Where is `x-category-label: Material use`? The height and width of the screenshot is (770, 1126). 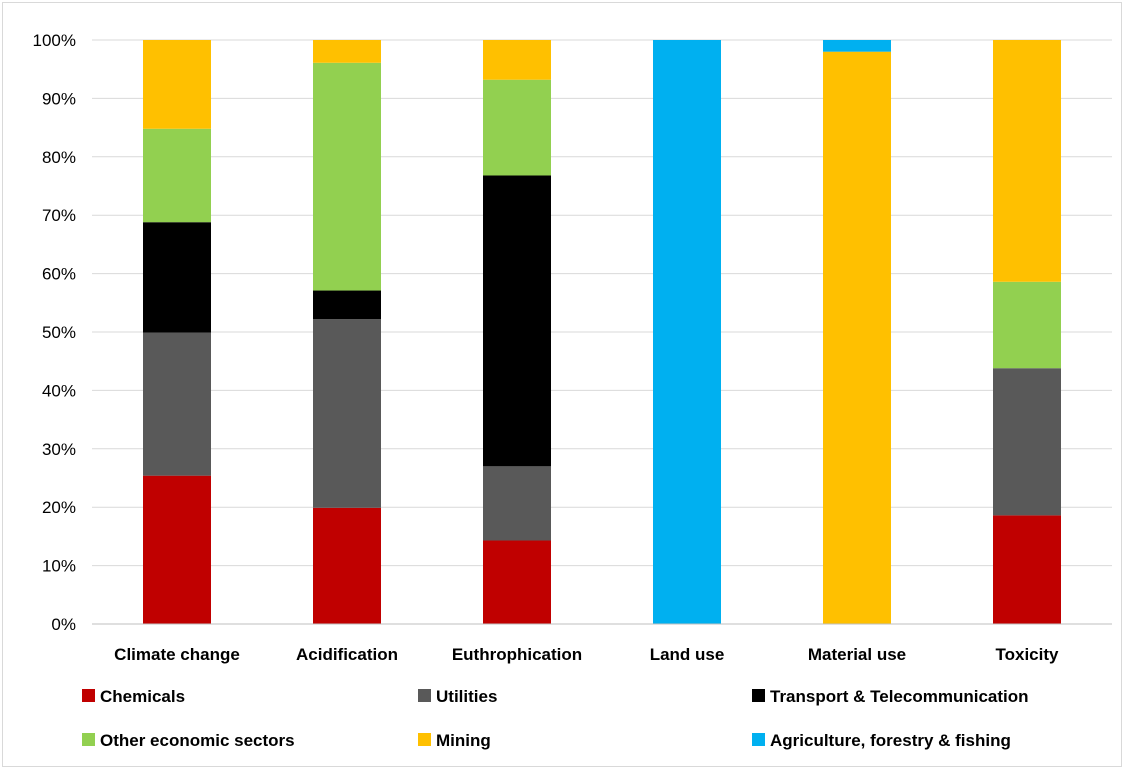
x-category-label: Material use is located at coordinates (857, 654).